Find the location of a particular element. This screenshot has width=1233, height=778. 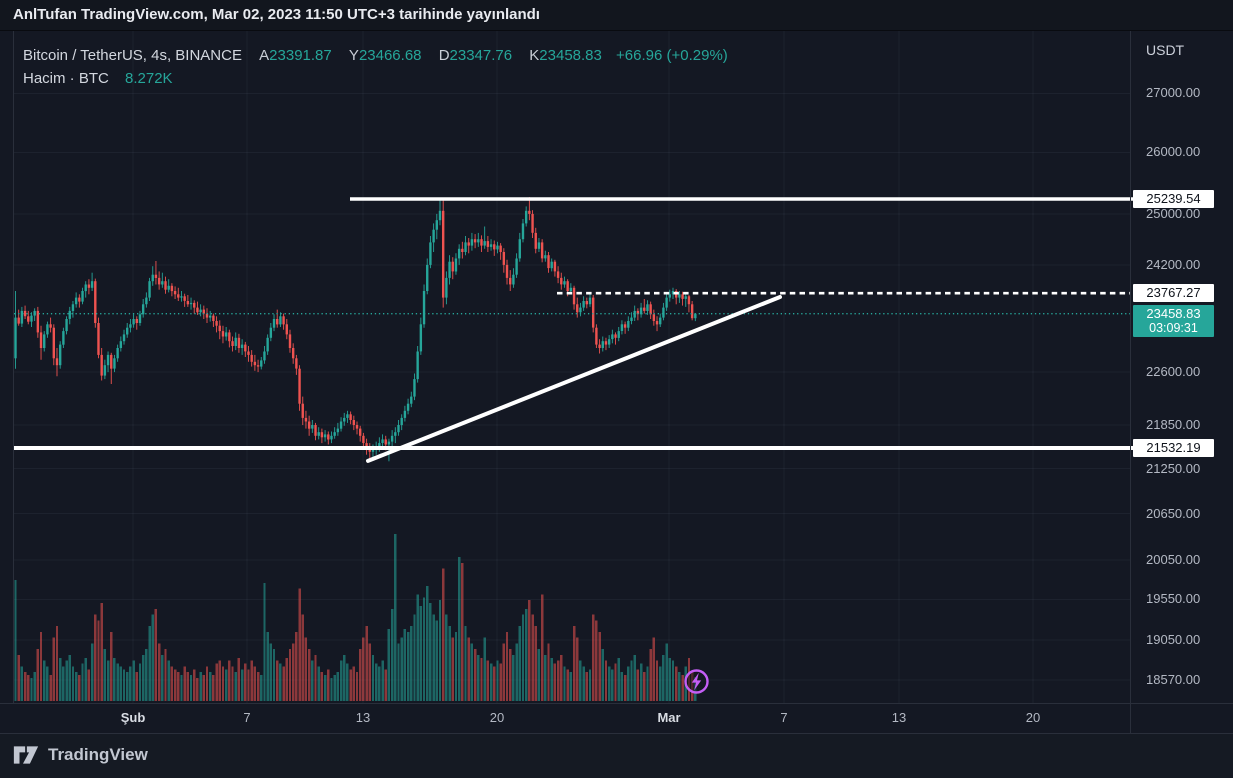

line-price-badge: 25239.54 is located at coordinates (1173, 199).